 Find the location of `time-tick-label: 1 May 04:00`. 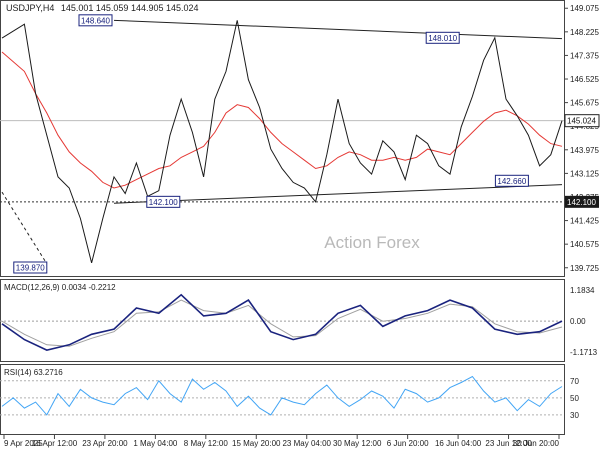

time-tick-label: 1 May 04:00 is located at coordinates (155, 443).